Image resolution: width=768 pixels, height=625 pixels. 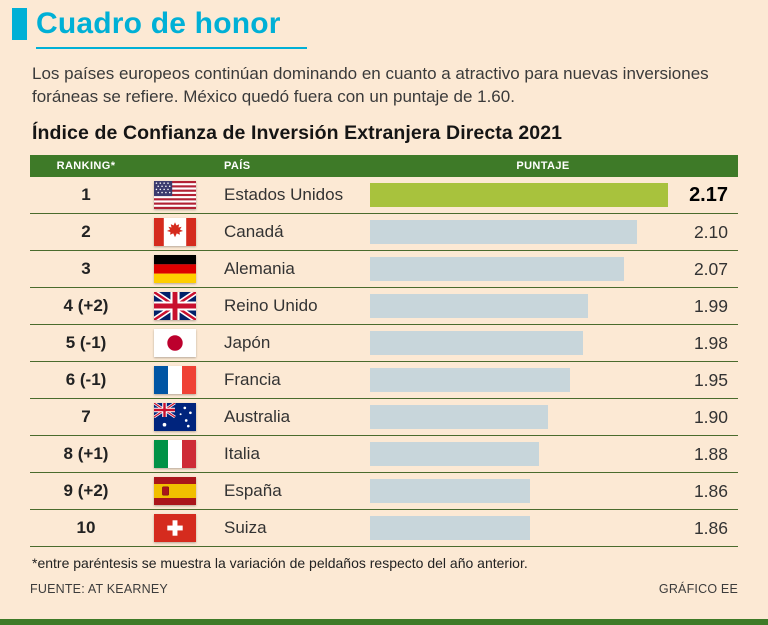 I want to click on footer: FUENTE: AT KEARNEY GRÁFICO EE, so click(x=384, y=589).